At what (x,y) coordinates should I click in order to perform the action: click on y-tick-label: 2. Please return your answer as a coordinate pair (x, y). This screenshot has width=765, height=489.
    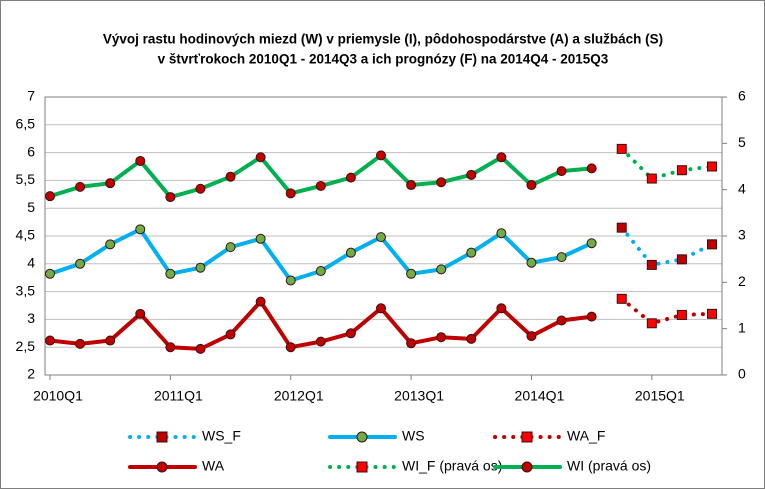
    Looking at the image, I should click on (31, 374).